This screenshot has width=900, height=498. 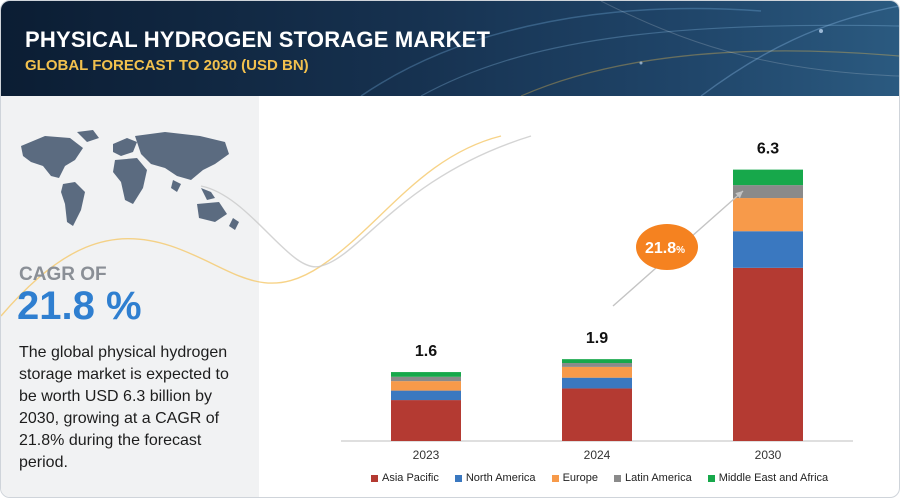 What do you see at coordinates (426, 455) in the screenshot?
I see `x-tick-label: 2023` at bounding box center [426, 455].